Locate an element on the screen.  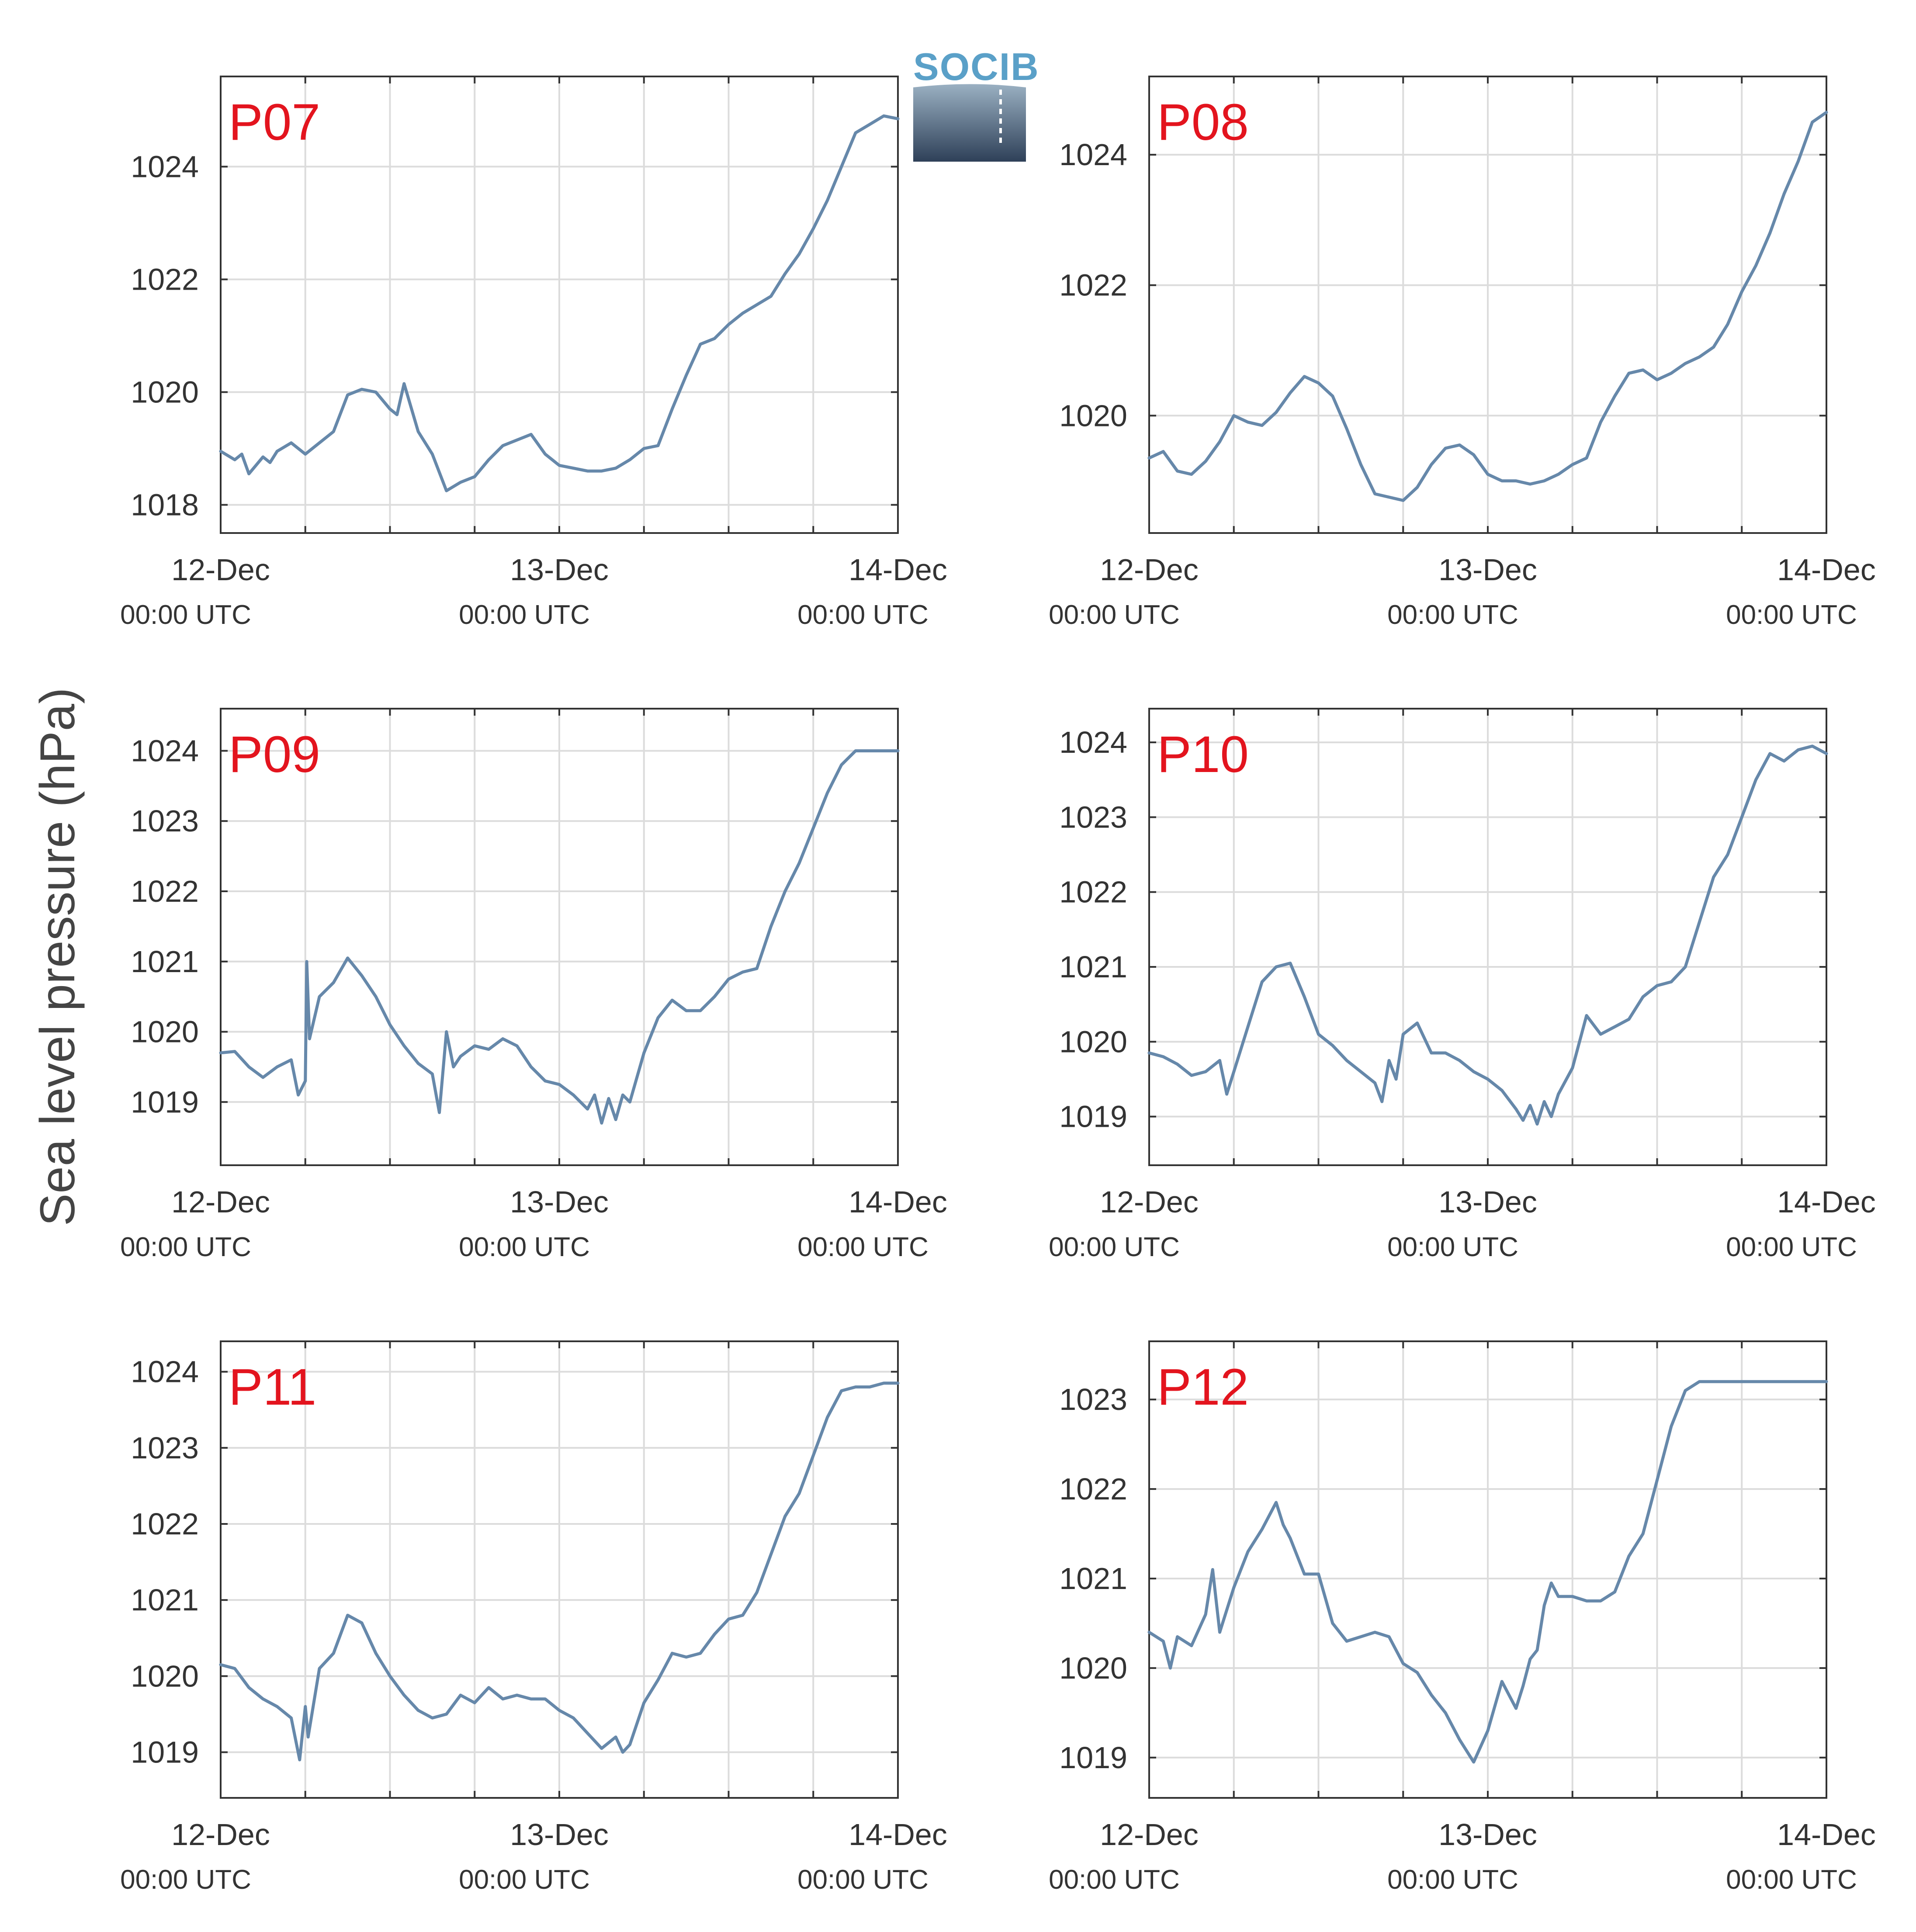
series-line-p07 is located at coordinates (559, 303).